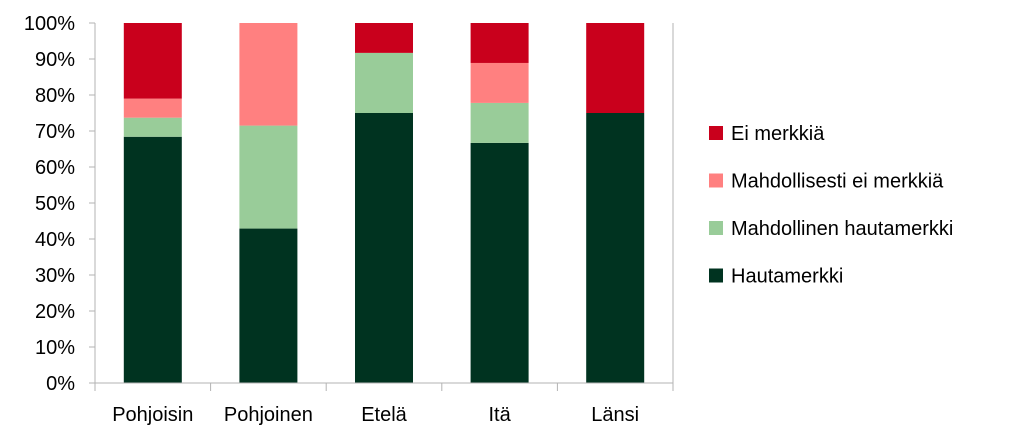  What do you see at coordinates (55, 312) in the screenshot?
I see `y-tick-label: 20%` at bounding box center [55, 312].